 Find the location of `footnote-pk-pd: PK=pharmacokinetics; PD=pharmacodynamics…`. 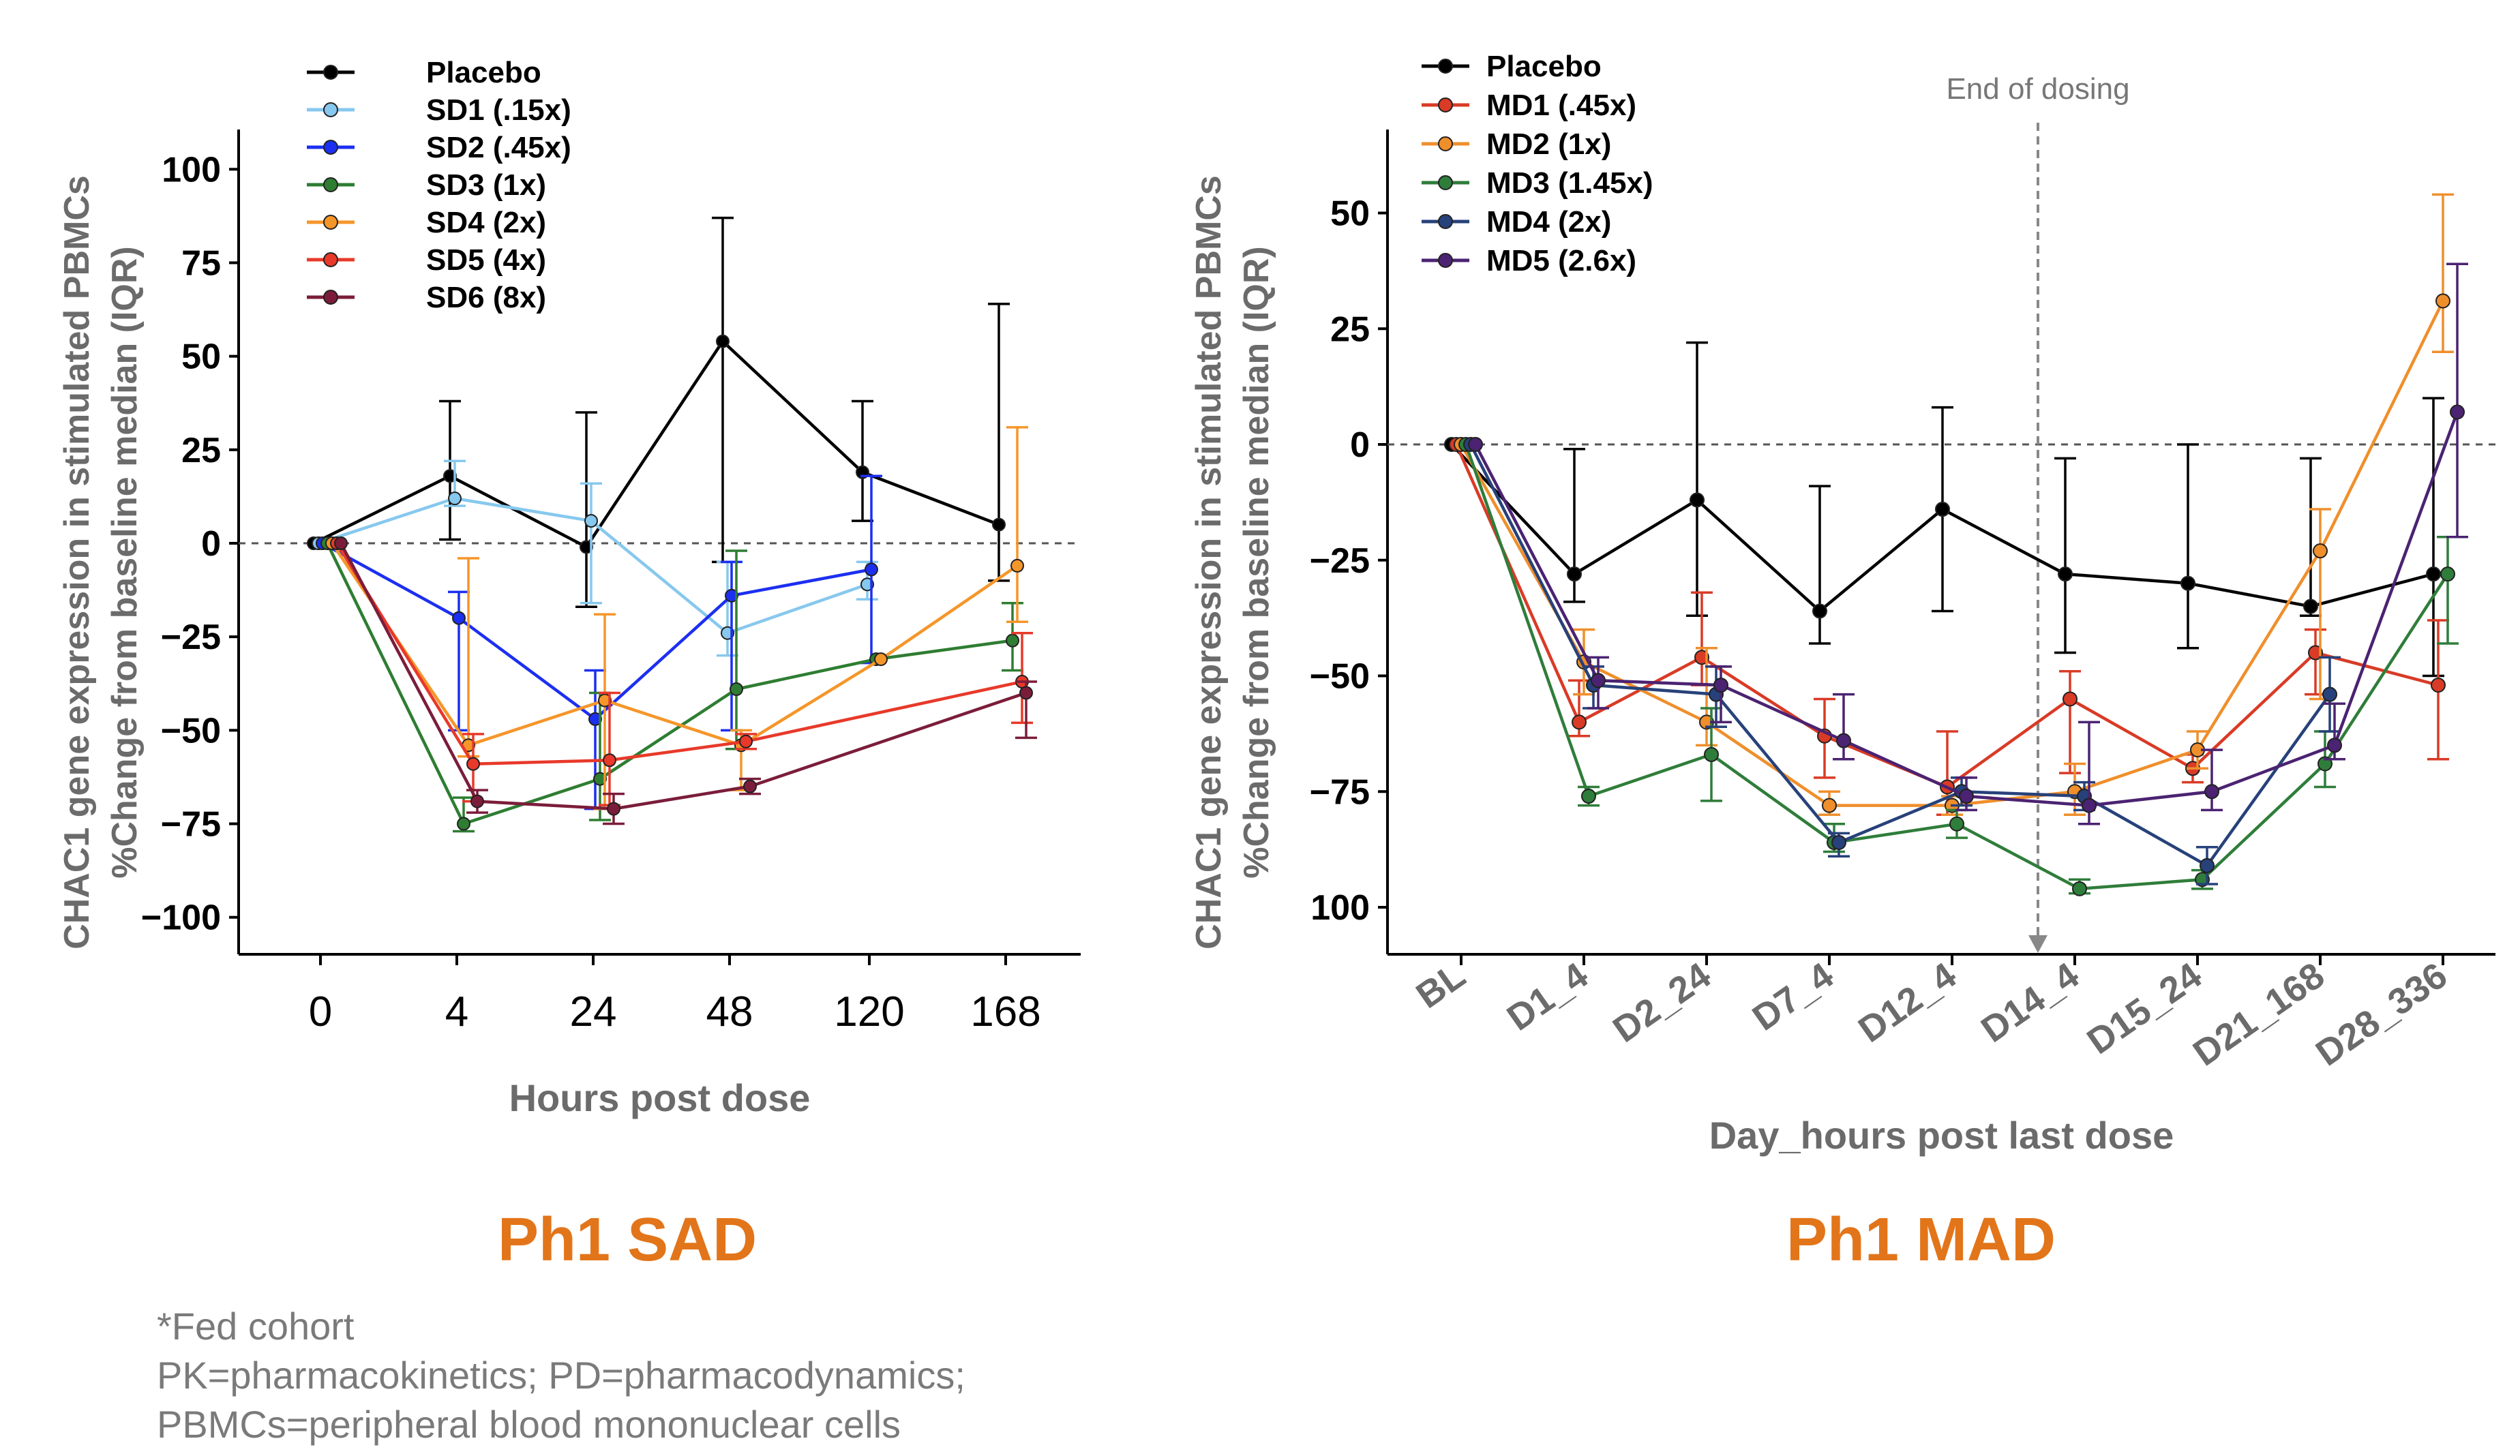

footnote-pk-pd: PK=pharmacokinetics; PD=pharmacodynamics… is located at coordinates (561, 1375).